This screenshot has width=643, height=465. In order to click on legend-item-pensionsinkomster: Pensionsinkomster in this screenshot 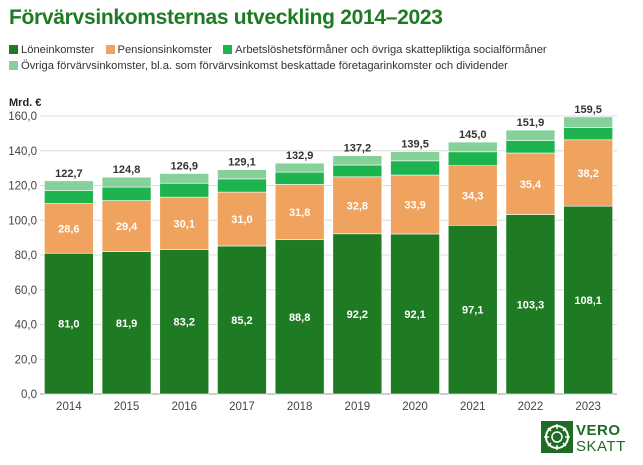, I will do `click(158, 50)`.